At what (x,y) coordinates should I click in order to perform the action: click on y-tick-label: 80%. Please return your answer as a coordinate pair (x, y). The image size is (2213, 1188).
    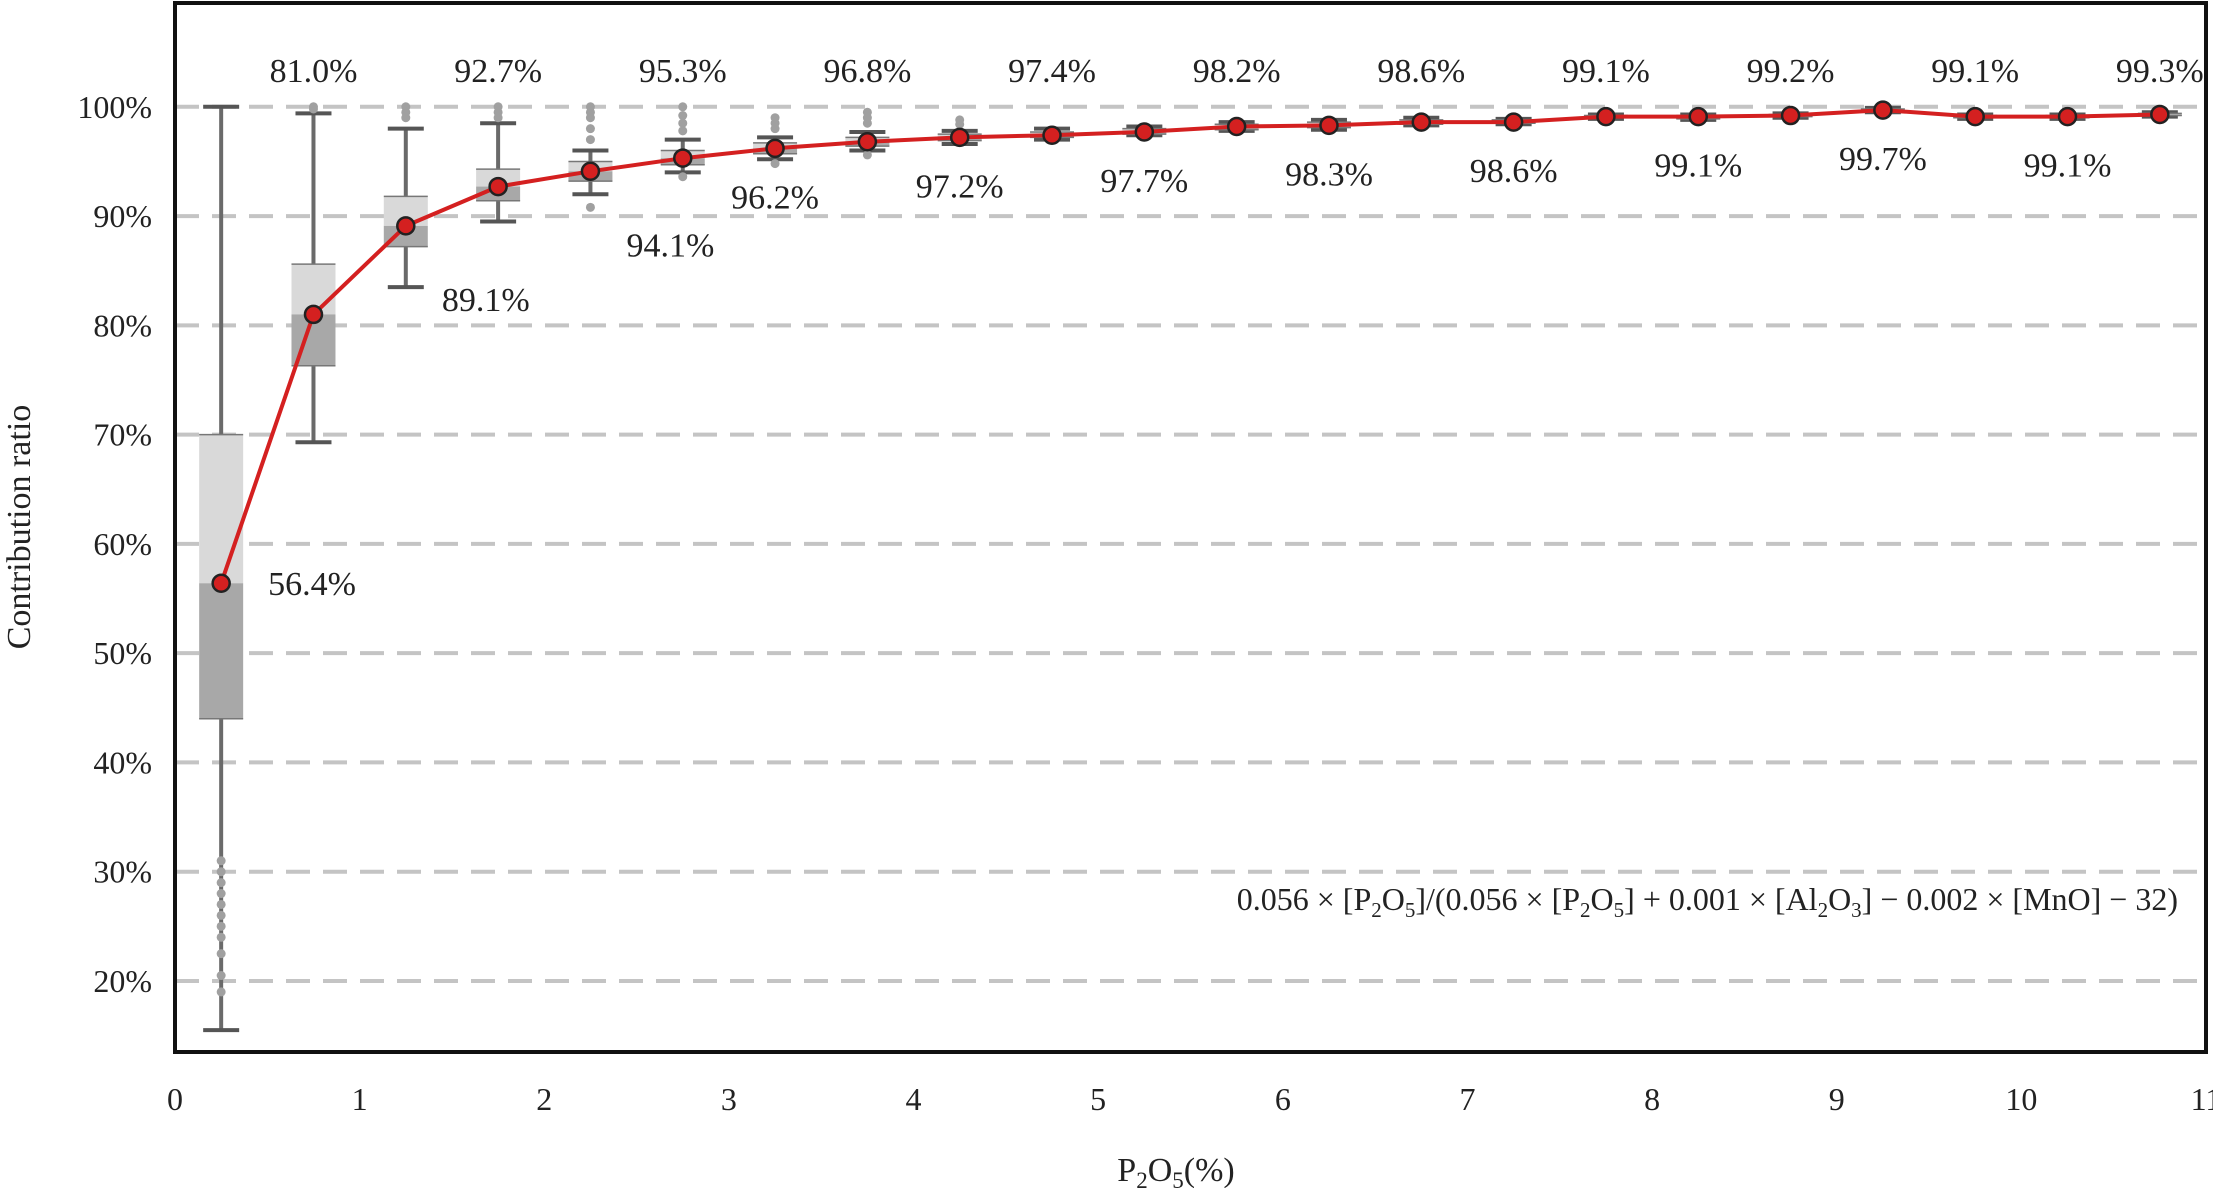
    Looking at the image, I should click on (122, 325).